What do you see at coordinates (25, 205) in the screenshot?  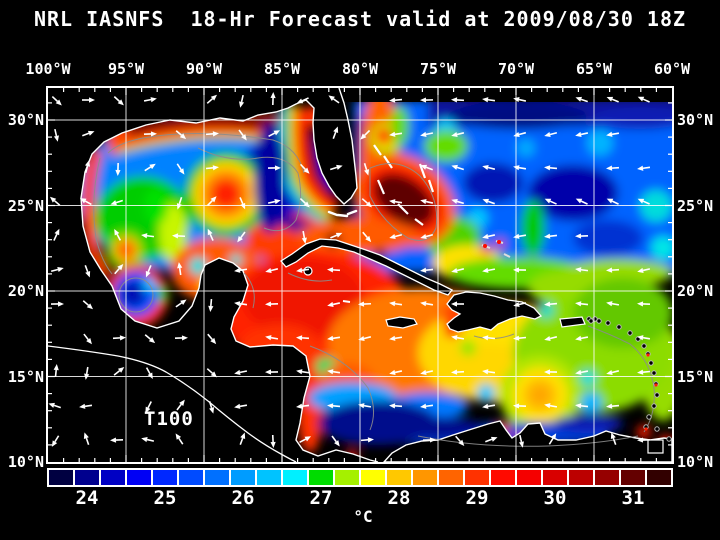 I see `lat-tick-label-left: 25°N` at bounding box center [25, 205].